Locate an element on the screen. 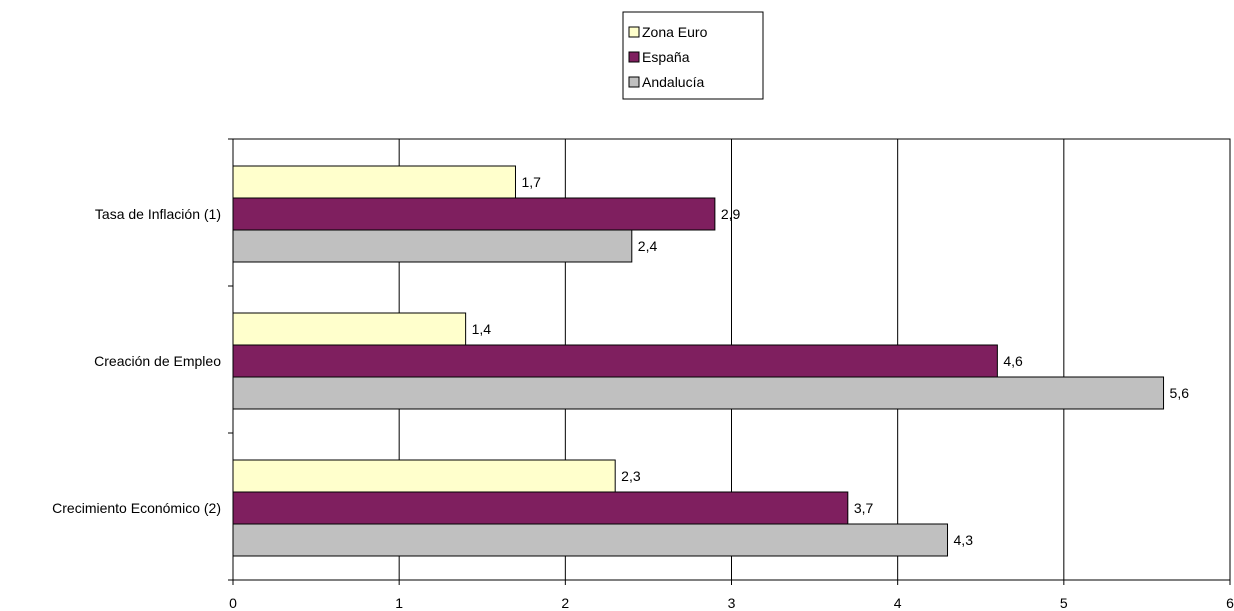 The image size is (1234, 611). data-label: 2,9 is located at coordinates (731, 214).